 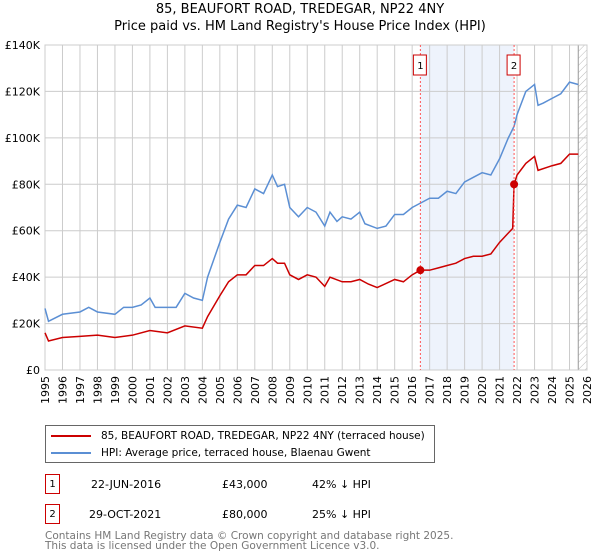 I want to click on y-tick-label: £20K, so click(x=26, y=324).